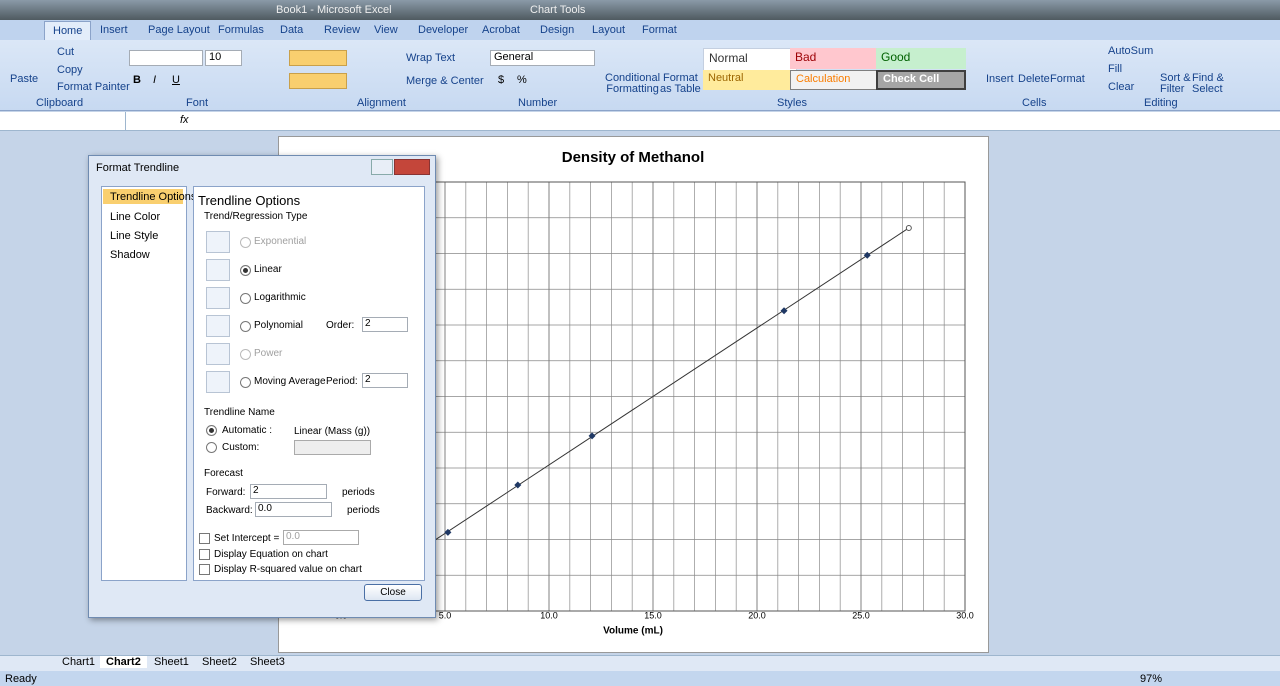 This screenshot has height=686, width=1280. Describe the element at coordinates (445, 615) in the screenshot. I see `x-tick-label: 5.0` at that location.